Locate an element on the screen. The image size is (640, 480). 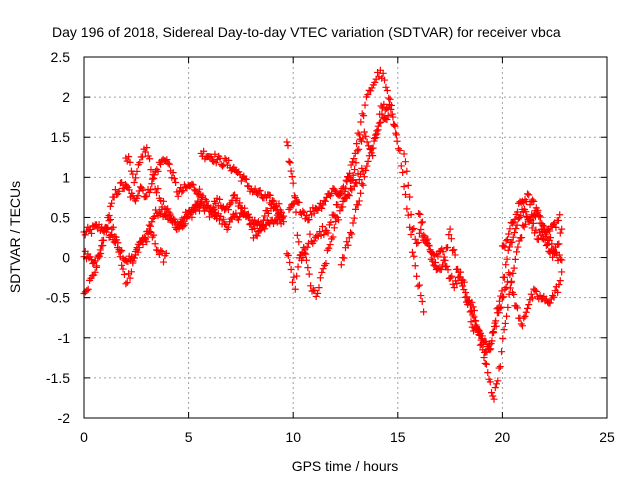
x-tick-label: 5 is located at coordinates (189, 437).